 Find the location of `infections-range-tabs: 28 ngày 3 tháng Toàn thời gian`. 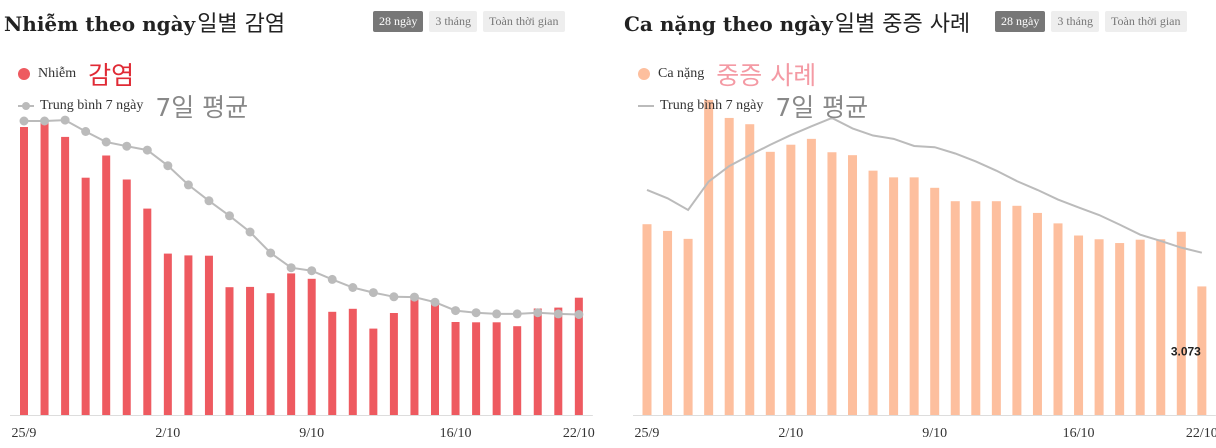

infections-range-tabs: 28 ngày 3 tháng Toàn thời gian is located at coordinates (469, 21).